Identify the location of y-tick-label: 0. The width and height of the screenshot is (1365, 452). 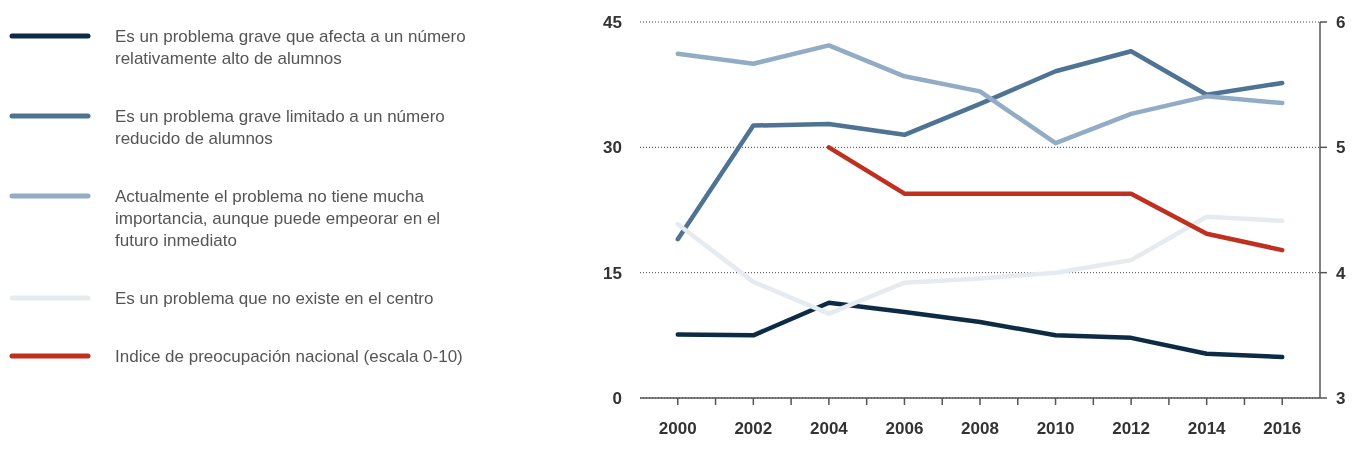
(617, 398).